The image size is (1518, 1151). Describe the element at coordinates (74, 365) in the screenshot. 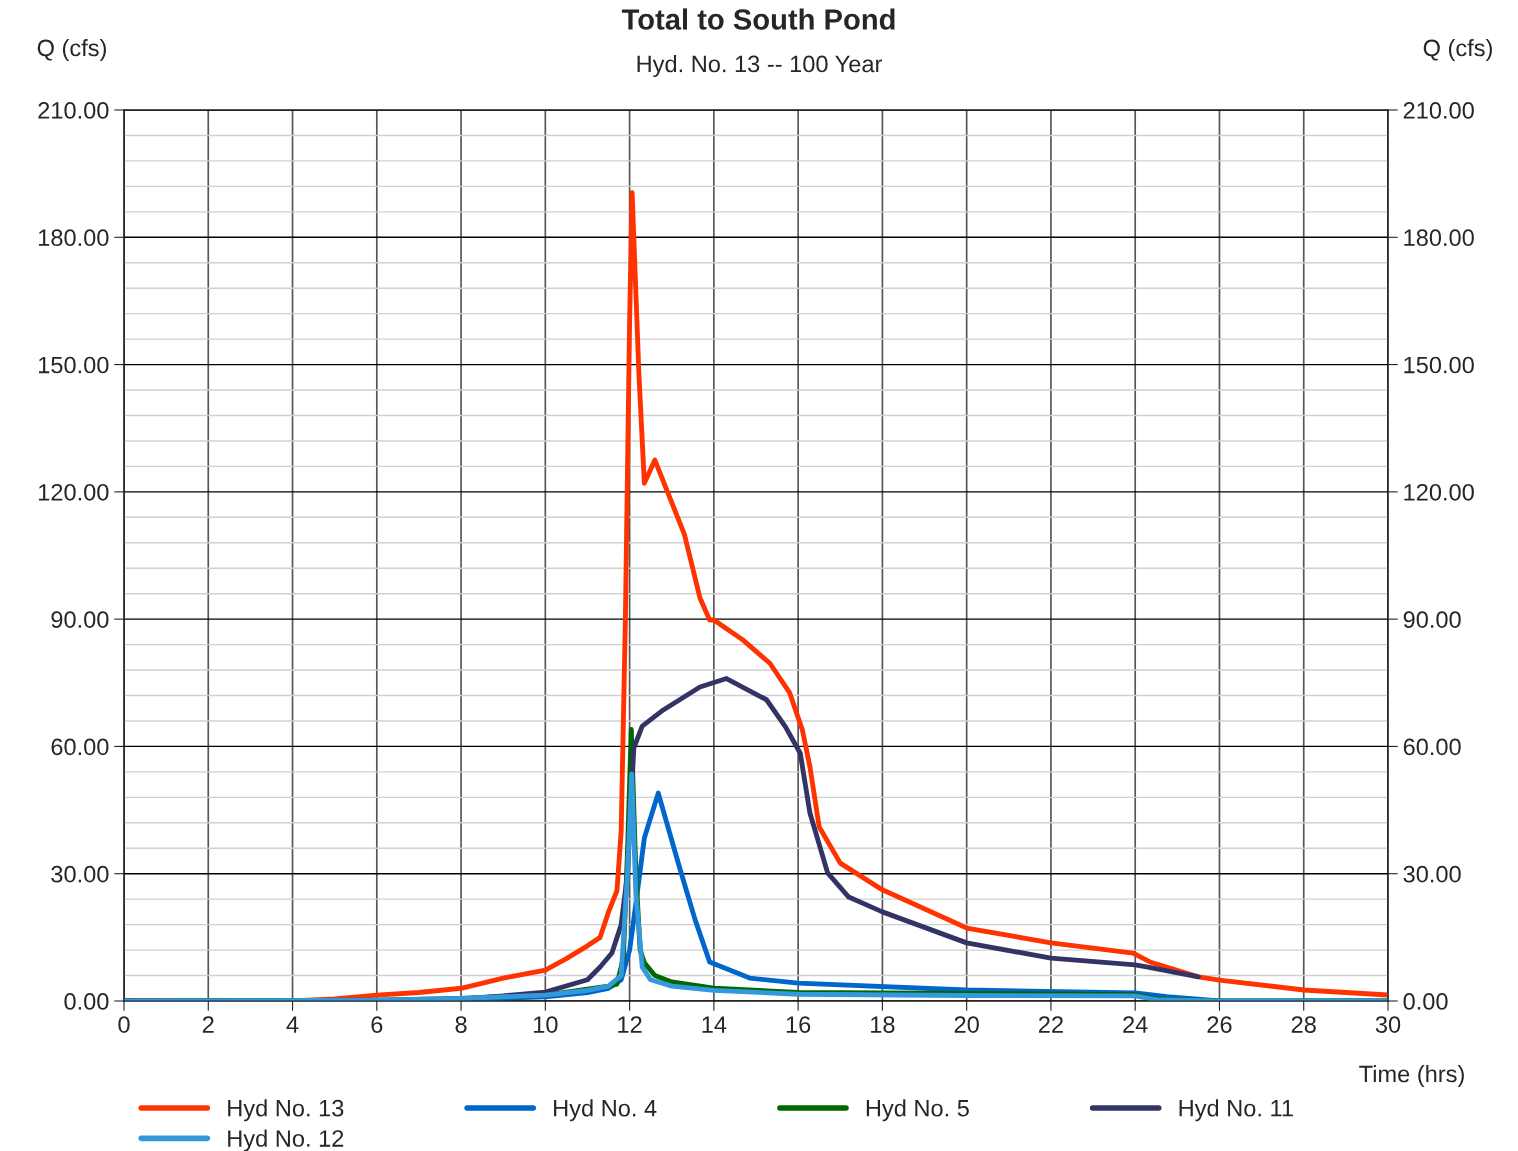

I see `y-tick-label: 150.00` at that location.